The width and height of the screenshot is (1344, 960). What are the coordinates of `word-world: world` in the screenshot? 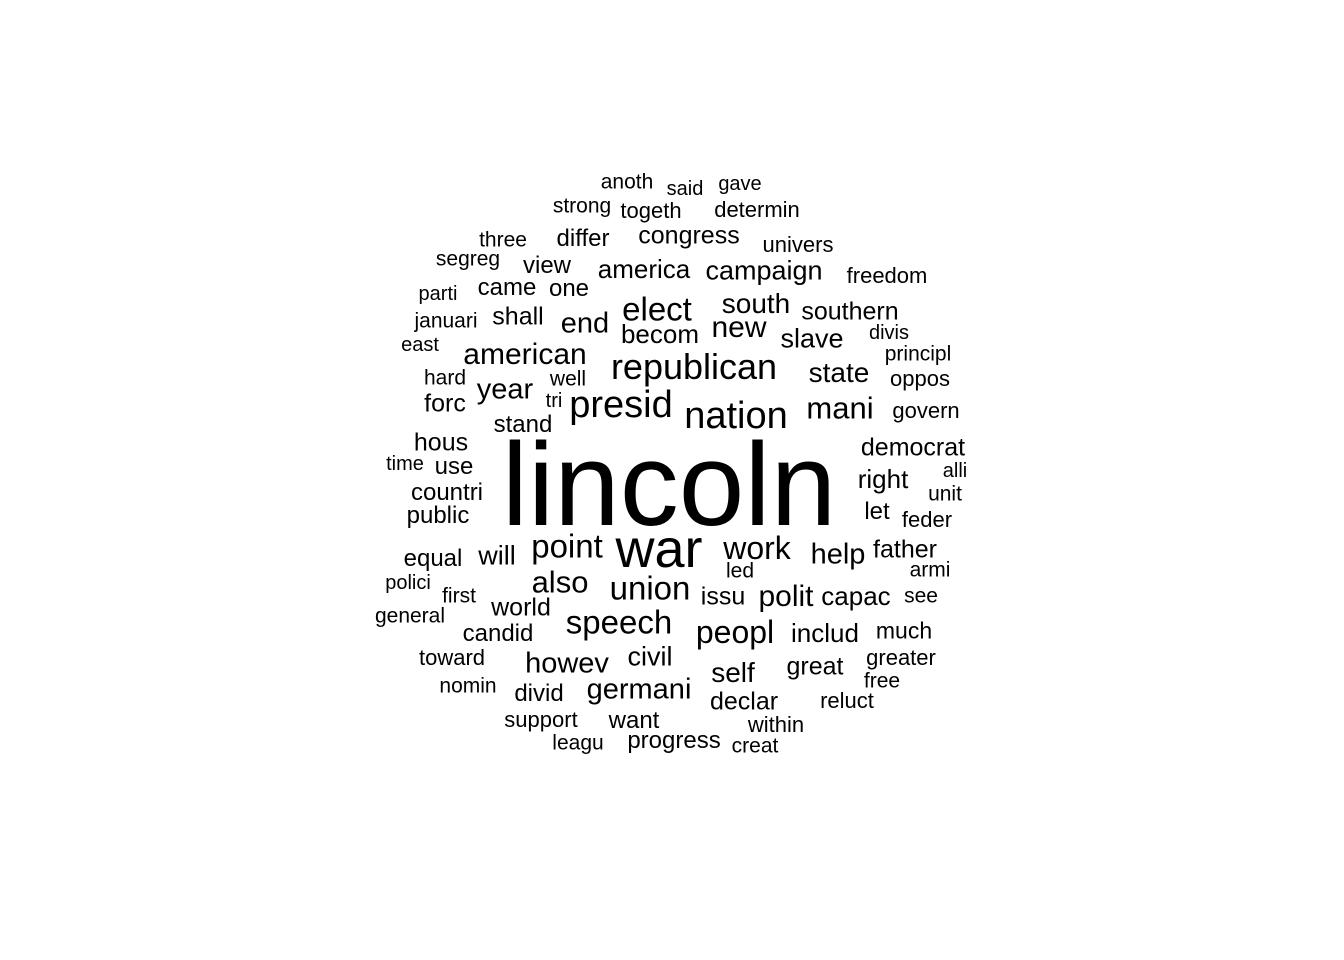 It's located at (521, 607).